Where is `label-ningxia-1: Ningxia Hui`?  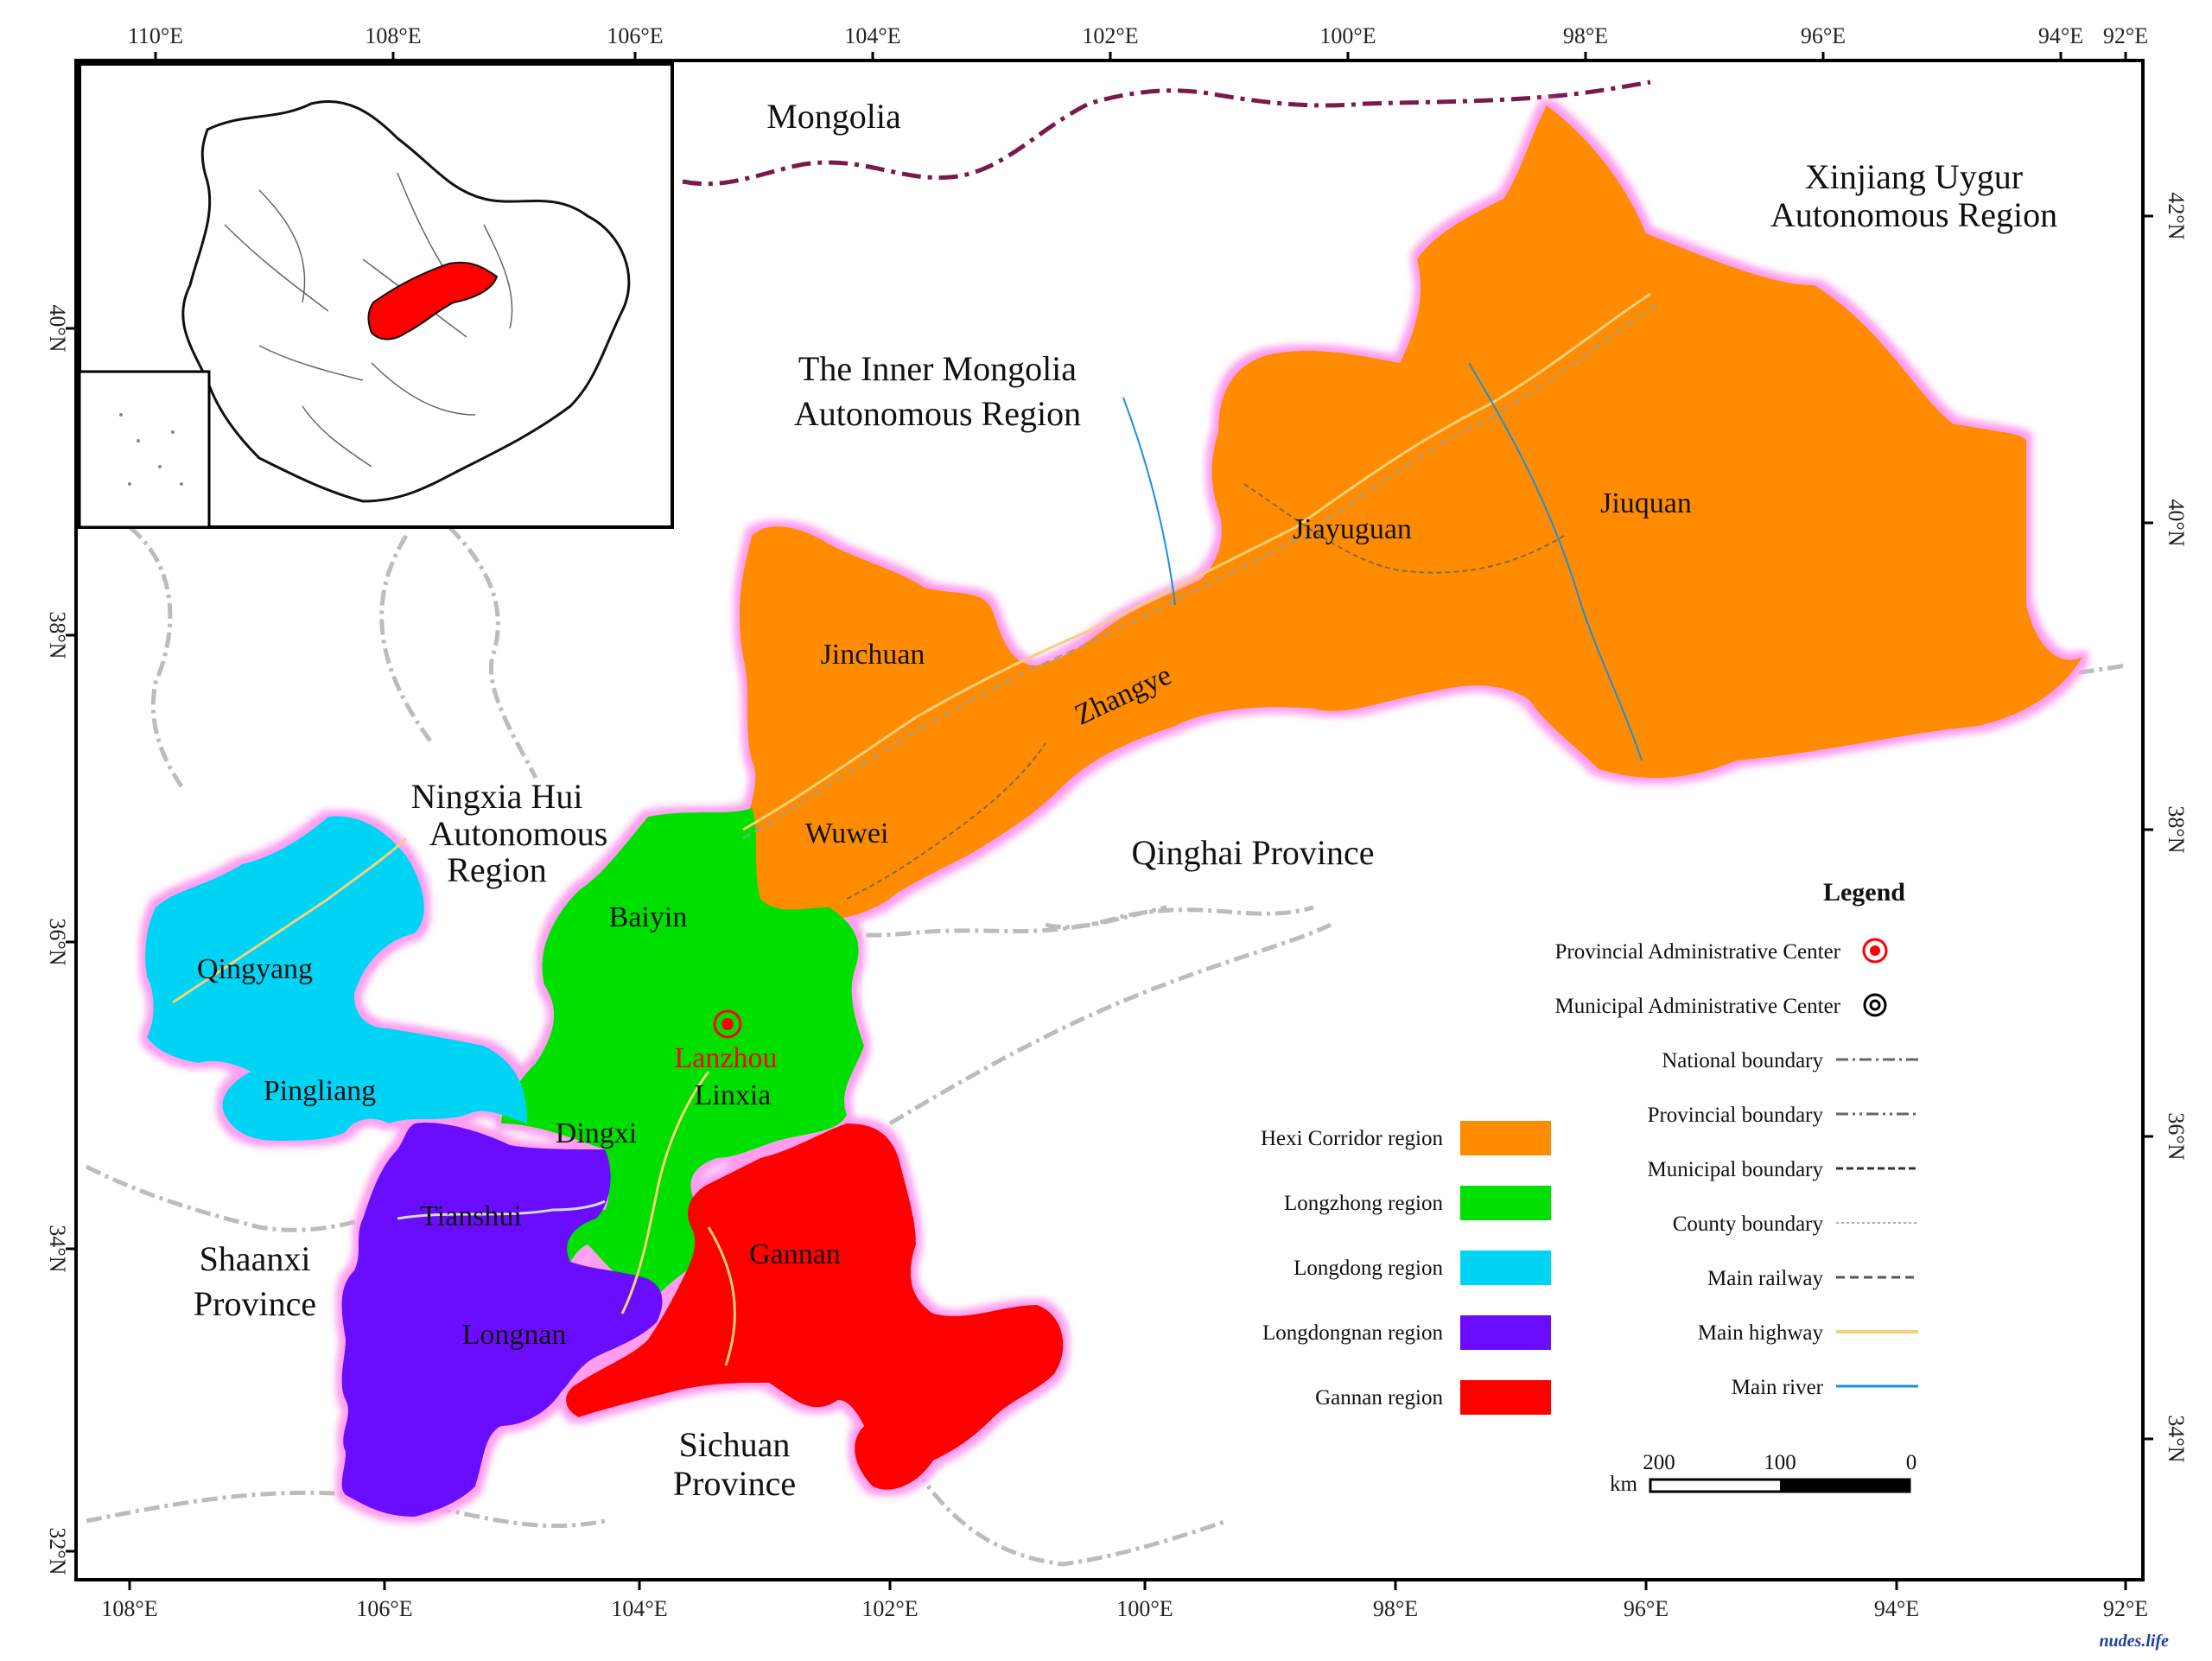 label-ningxia-1: Ningxia Hui is located at coordinates (497, 796).